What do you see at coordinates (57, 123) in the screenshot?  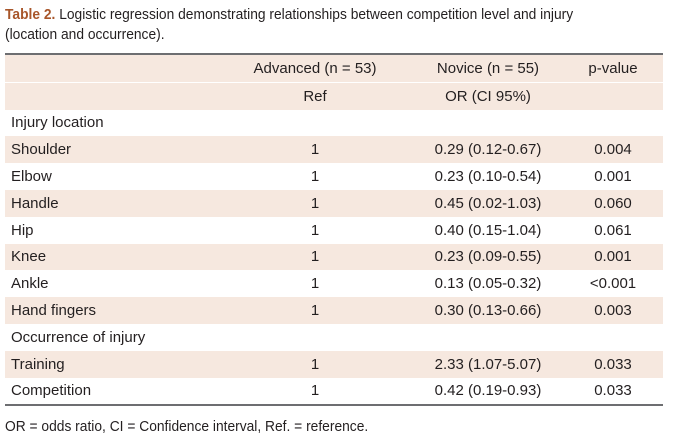 I see `section-label: Injury location` at bounding box center [57, 123].